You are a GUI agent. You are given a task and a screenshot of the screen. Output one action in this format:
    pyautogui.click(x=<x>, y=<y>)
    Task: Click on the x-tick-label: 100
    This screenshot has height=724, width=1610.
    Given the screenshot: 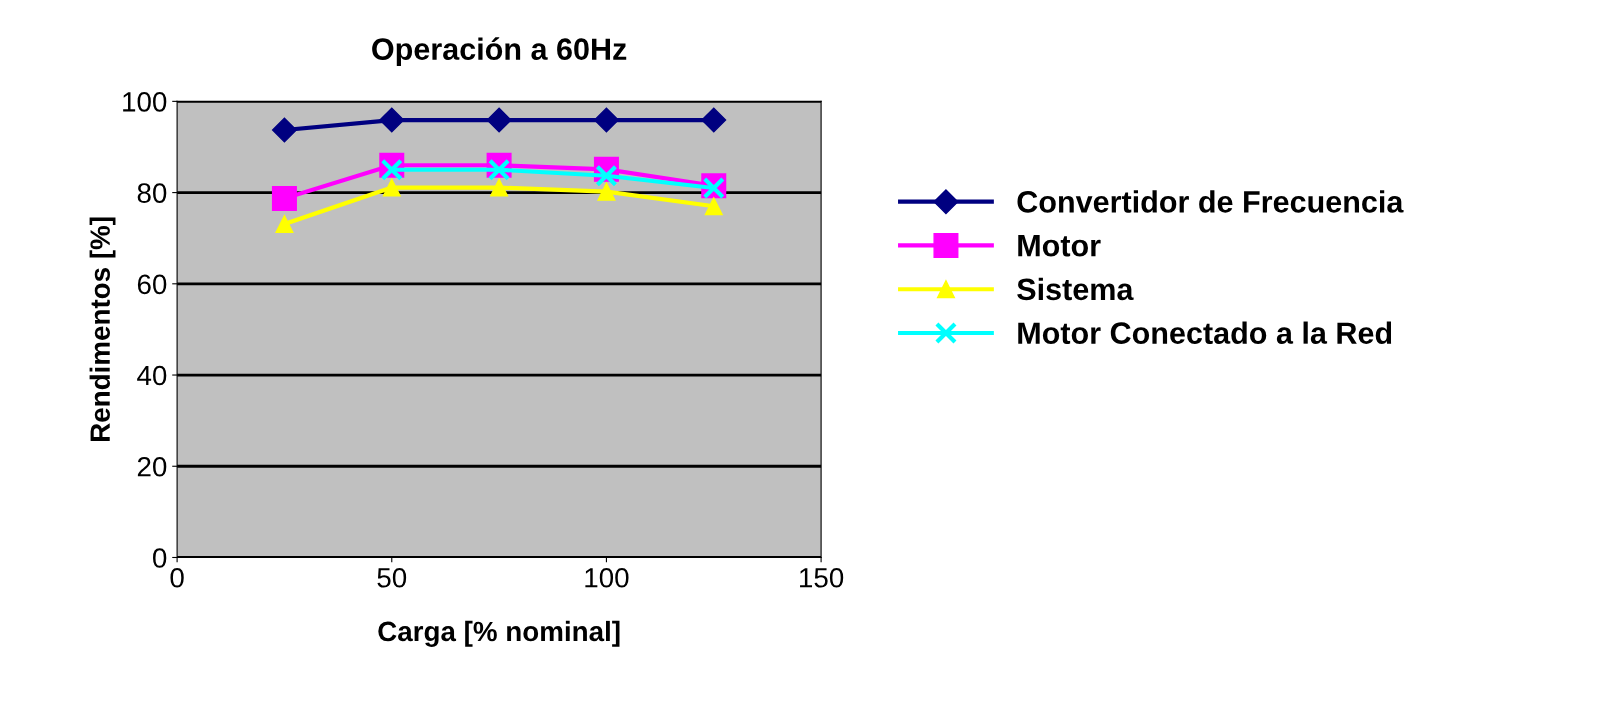 What is the action you would take?
    pyautogui.click(x=607, y=577)
    